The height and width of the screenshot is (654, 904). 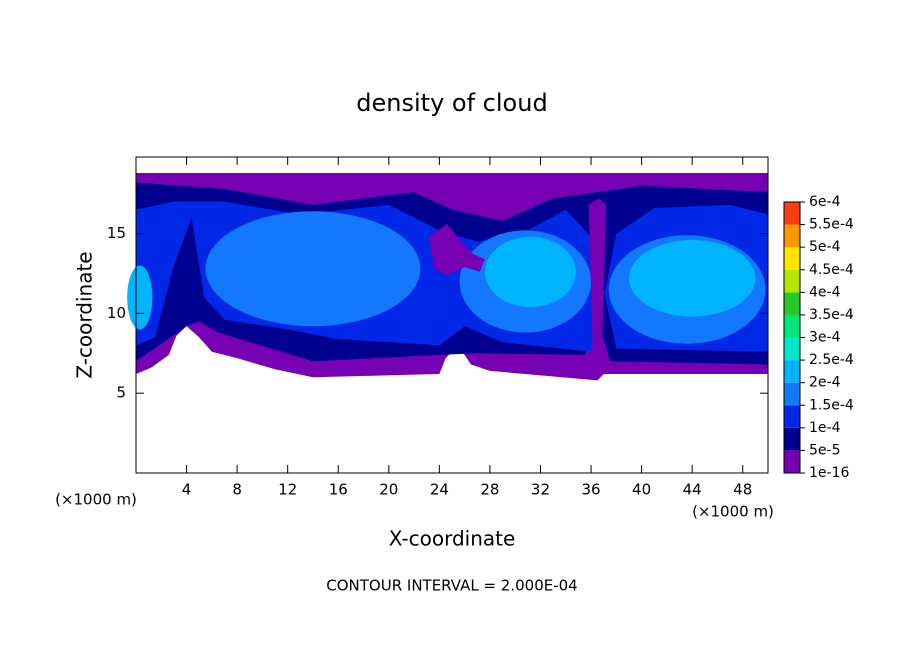 I want to click on colorbar-label: 4e-4, so click(x=825, y=292).